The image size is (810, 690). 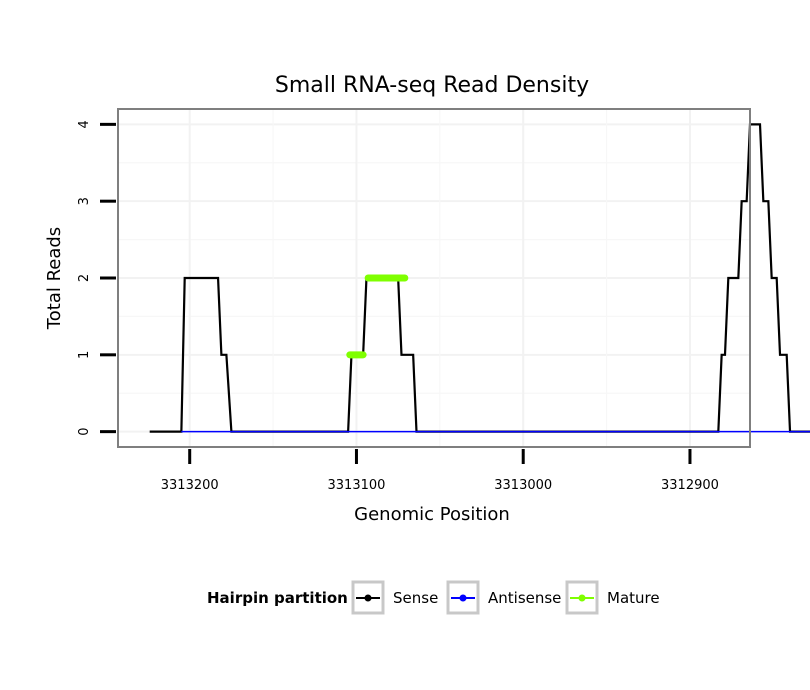 I want to click on y-tick-label: 2, so click(x=84, y=278).